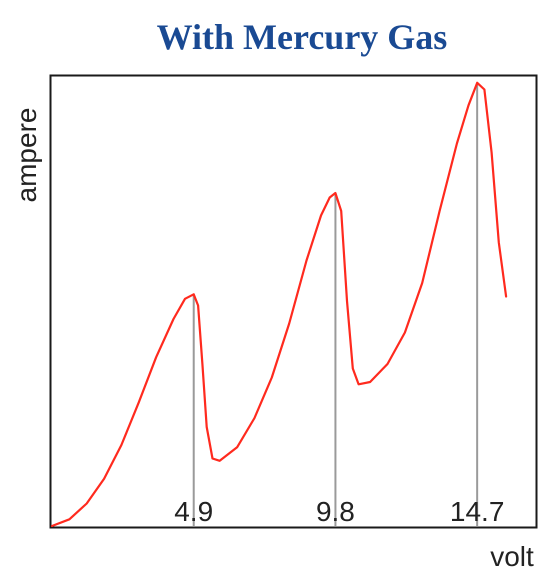  Describe the element at coordinates (477, 511) in the screenshot. I see `x-tick-label-3: 14.7` at that location.